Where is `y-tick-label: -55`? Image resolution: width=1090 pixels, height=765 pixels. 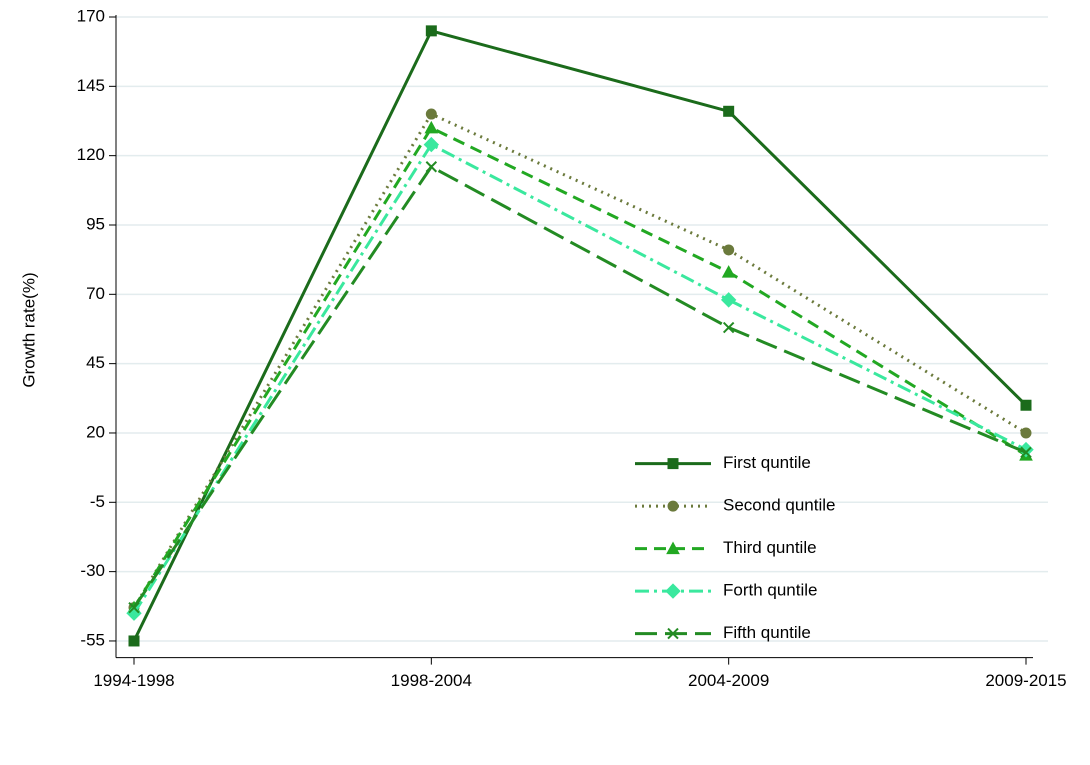
y-tick-label: -55 is located at coordinates (92, 639).